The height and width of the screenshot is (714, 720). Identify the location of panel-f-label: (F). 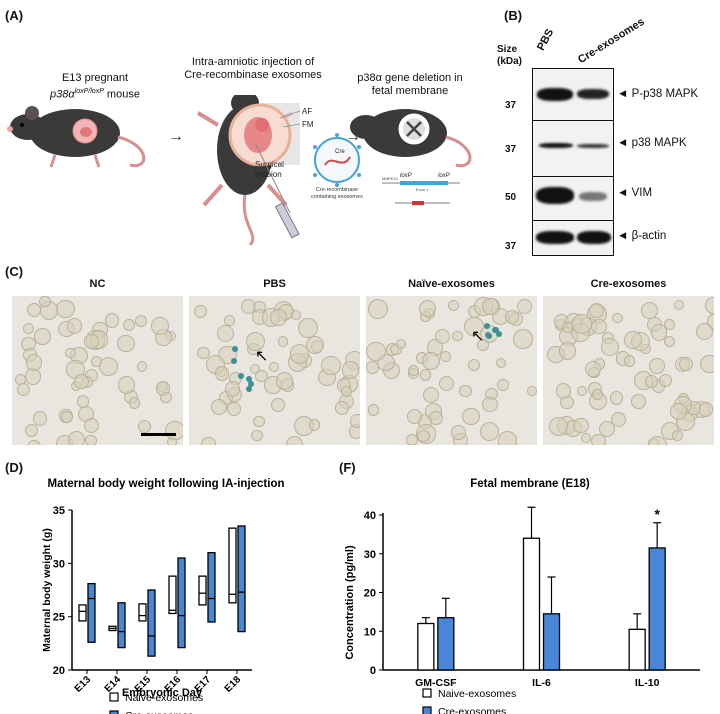
(347, 467).